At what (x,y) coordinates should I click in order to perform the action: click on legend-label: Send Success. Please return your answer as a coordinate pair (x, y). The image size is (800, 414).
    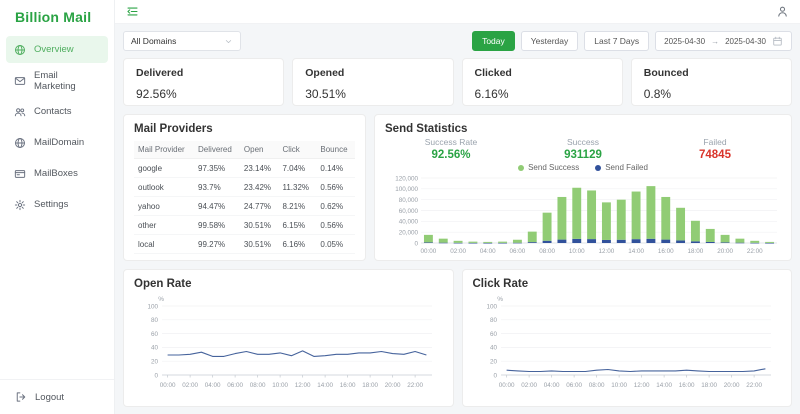
    Looking at the image, I should click on (554, 167).